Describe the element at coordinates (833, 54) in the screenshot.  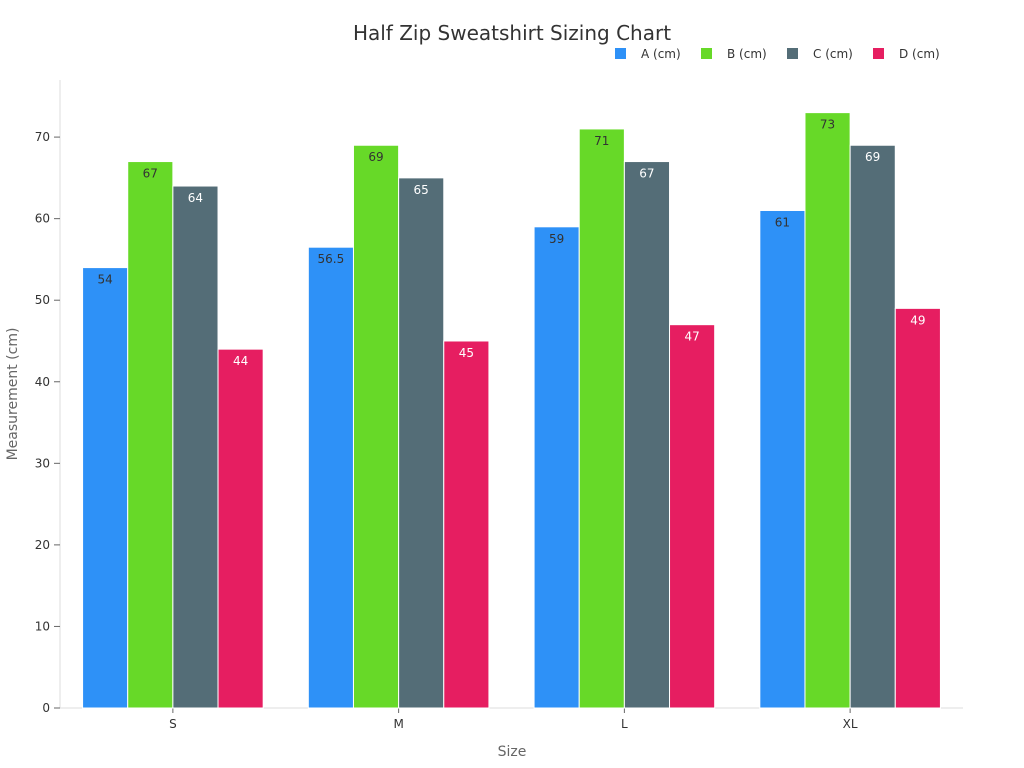
I see `legend-label: C (cm)` at that location.